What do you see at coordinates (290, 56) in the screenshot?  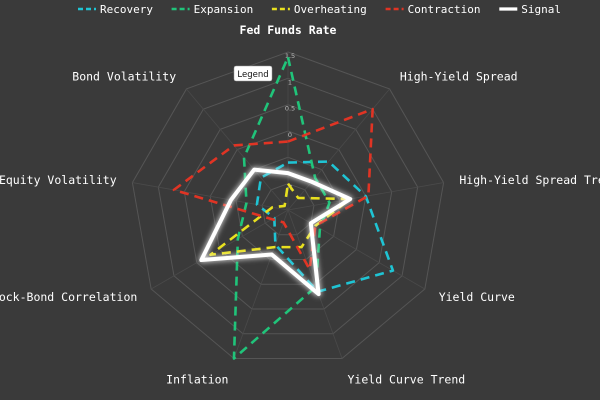 I see `tick-label: 1.5` at bounding box center [290, 56].